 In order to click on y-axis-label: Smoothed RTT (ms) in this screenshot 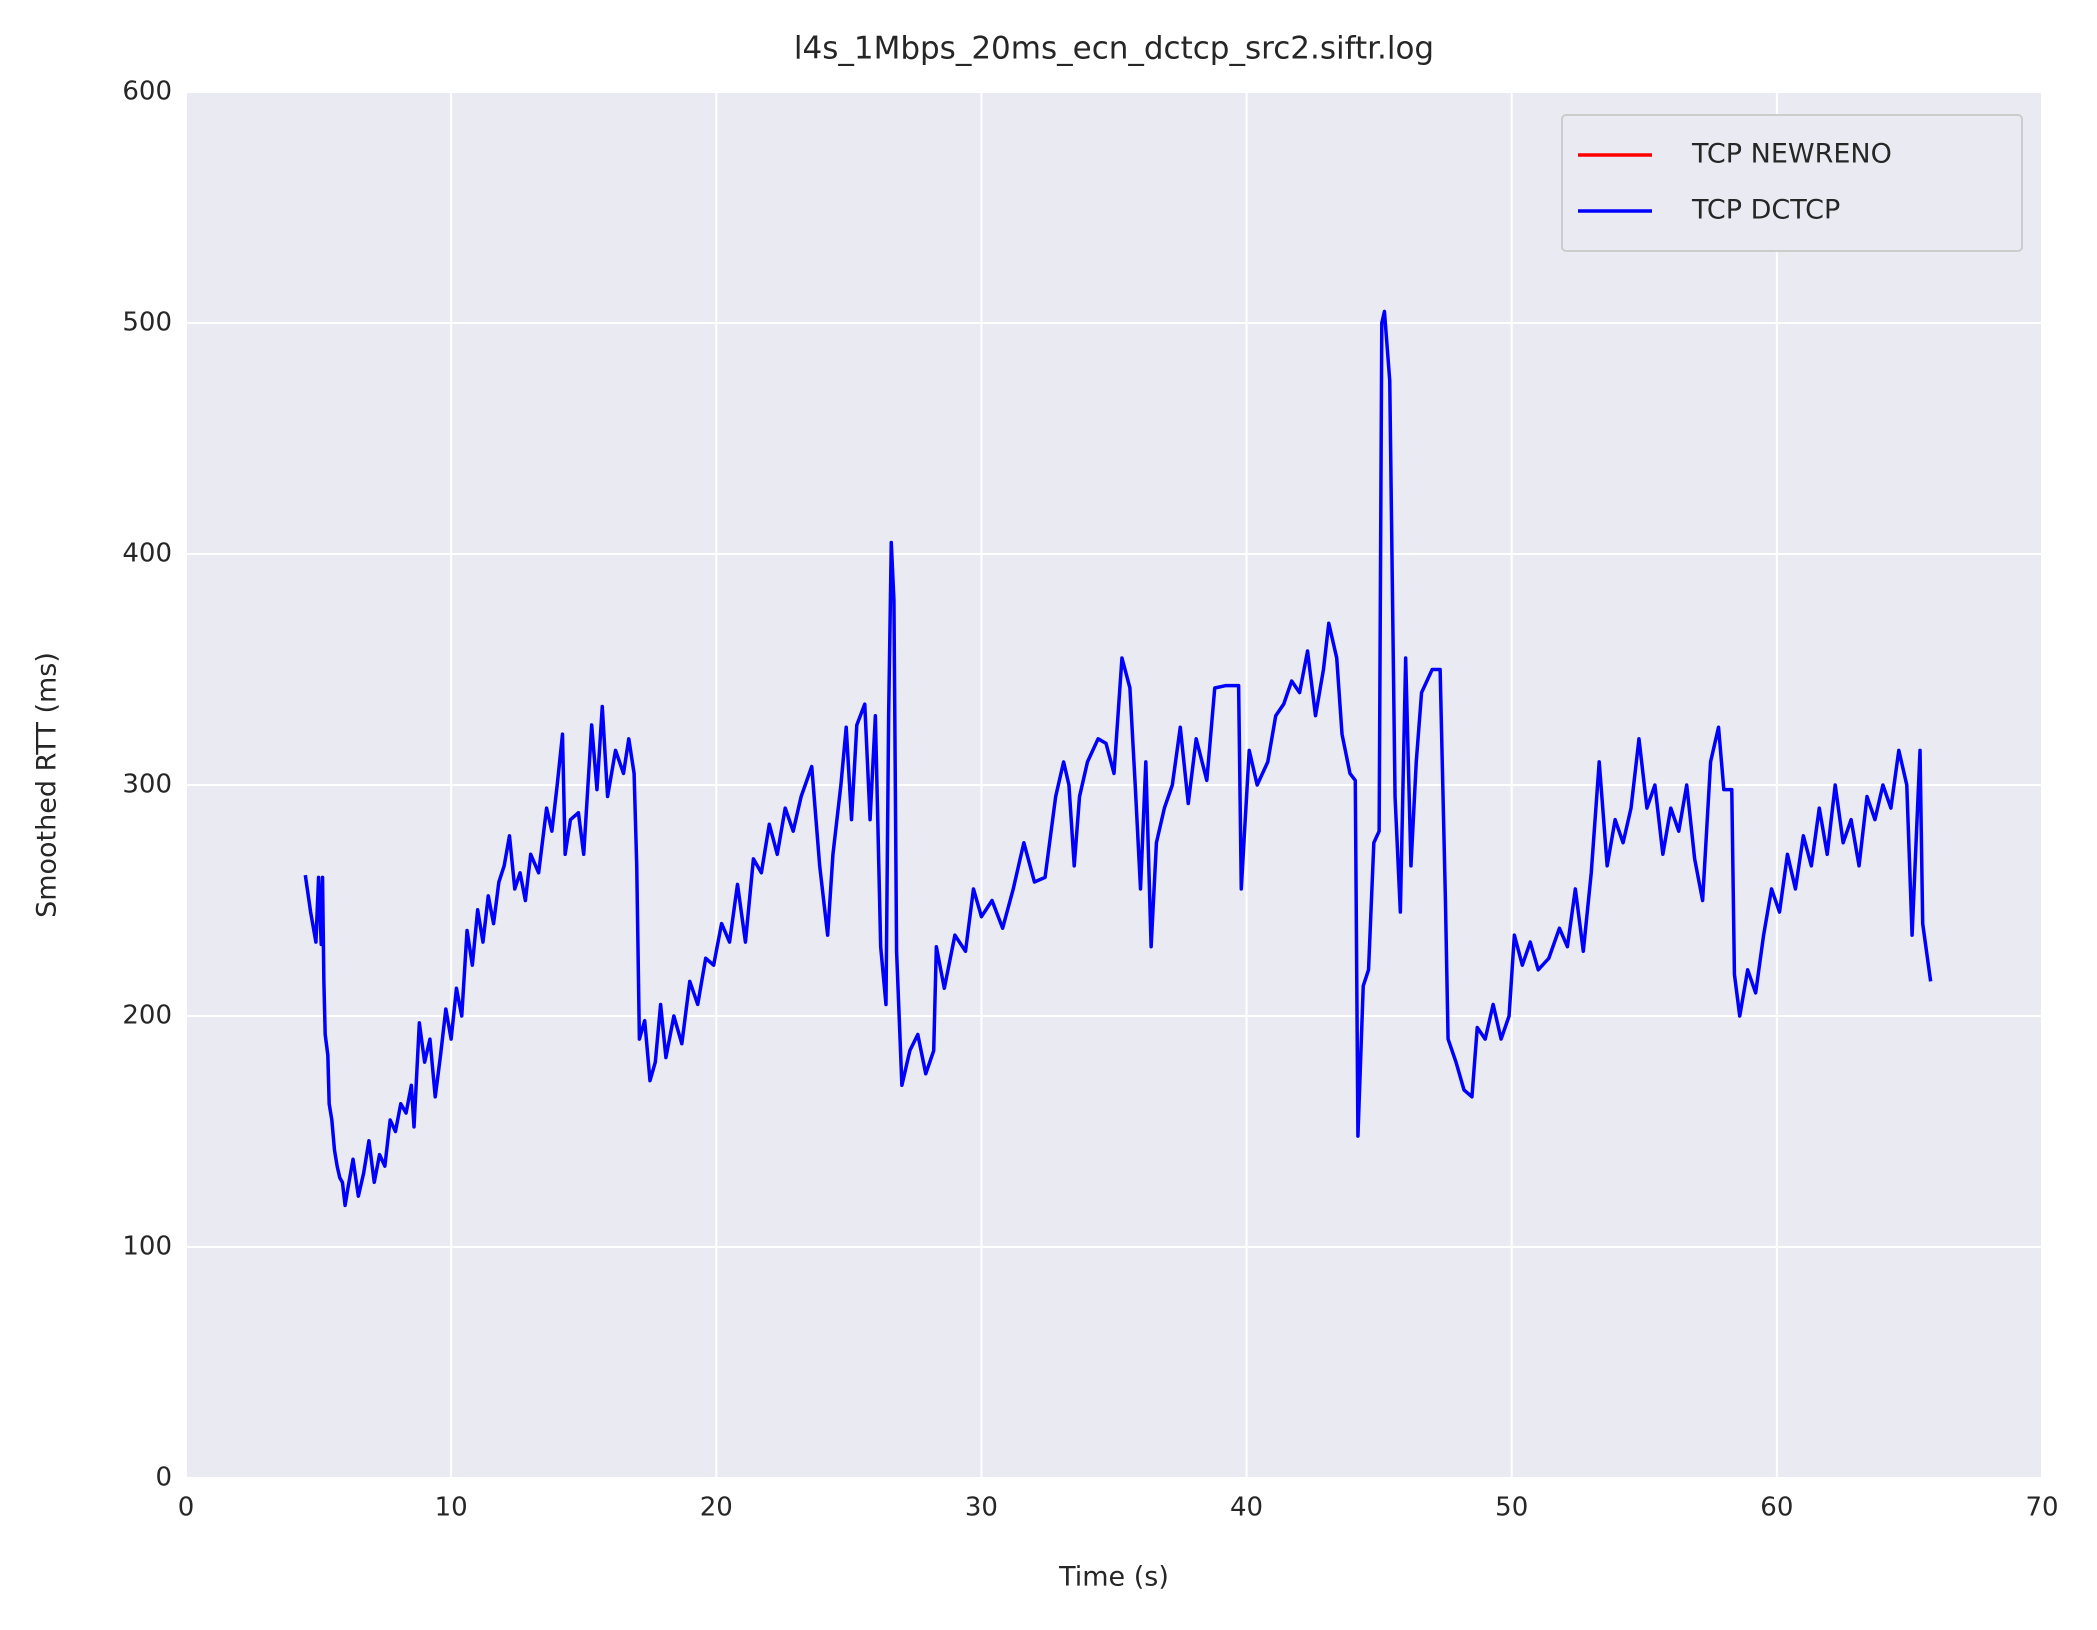, I will do `click(47, 785)`.